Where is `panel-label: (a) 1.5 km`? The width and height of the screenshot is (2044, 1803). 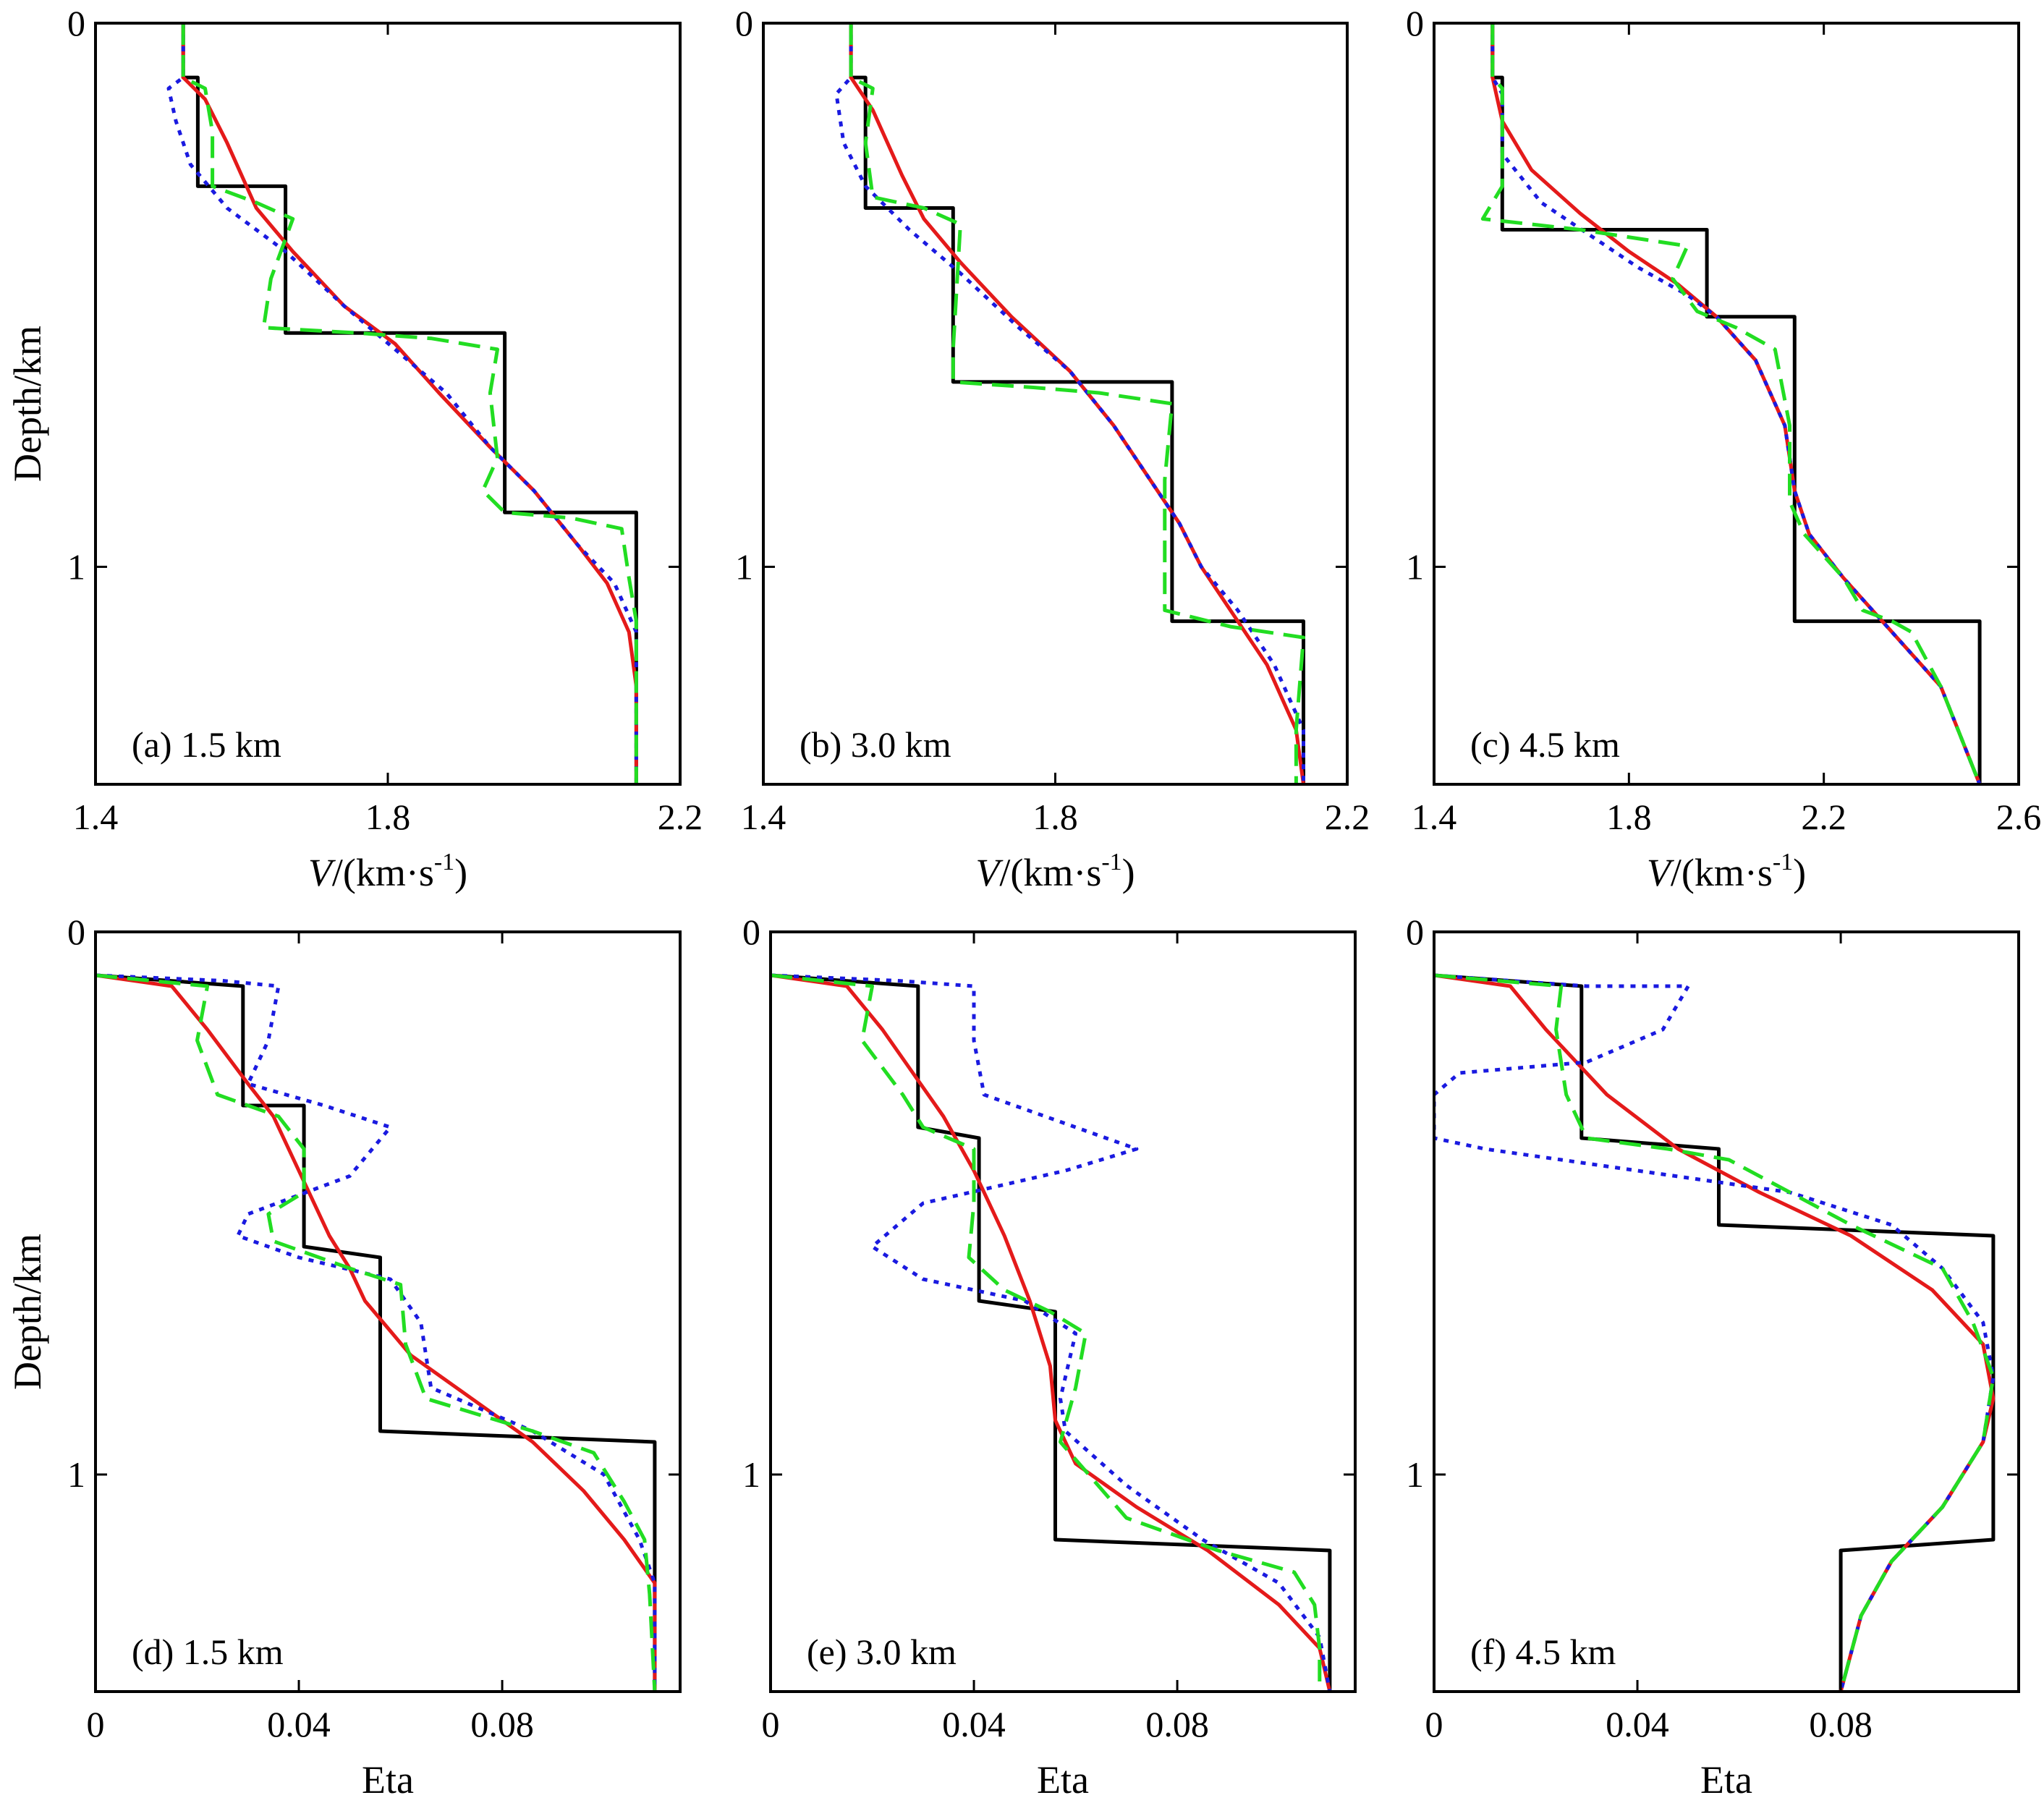 panel-label: (a) 1.5 km is located at coordinates (206, 745).